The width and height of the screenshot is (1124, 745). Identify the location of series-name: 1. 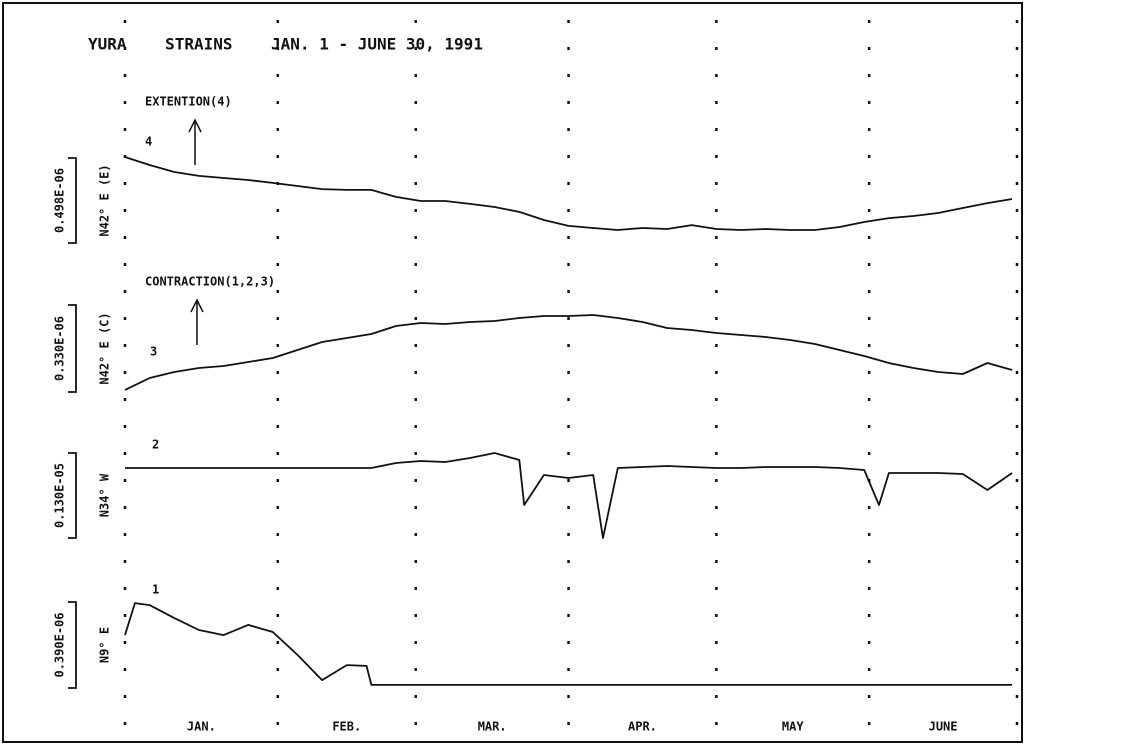
(155, 590).